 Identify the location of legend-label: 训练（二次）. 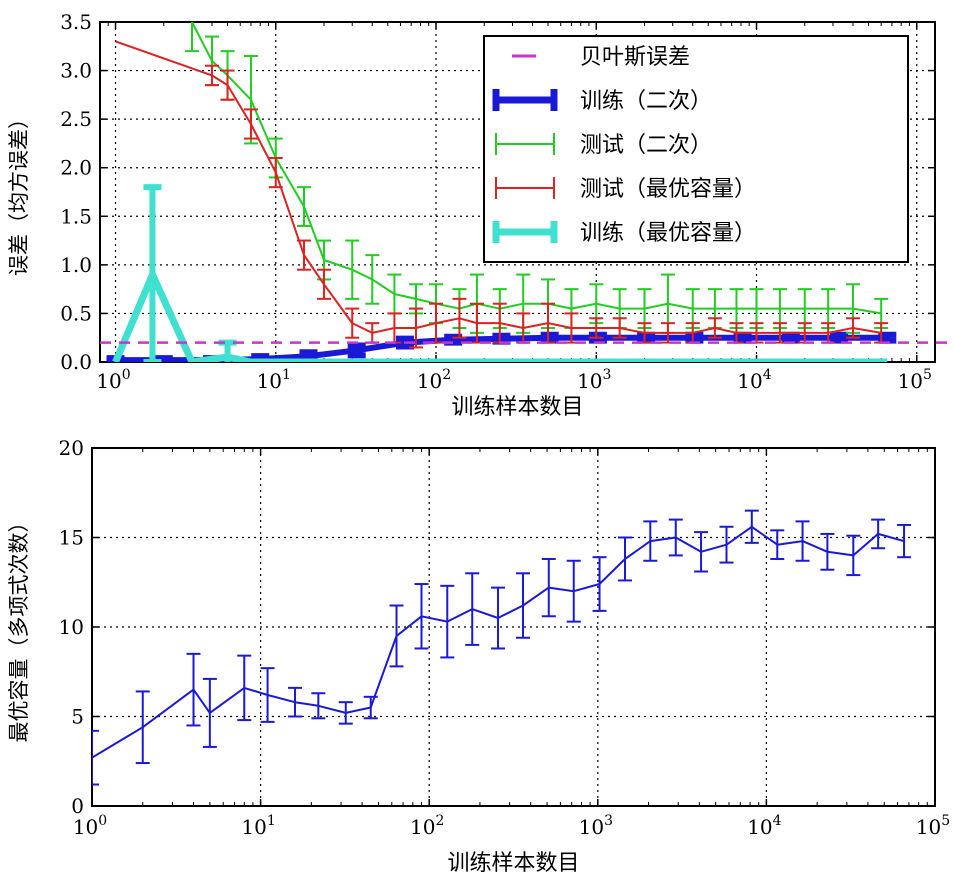
(646, 101).